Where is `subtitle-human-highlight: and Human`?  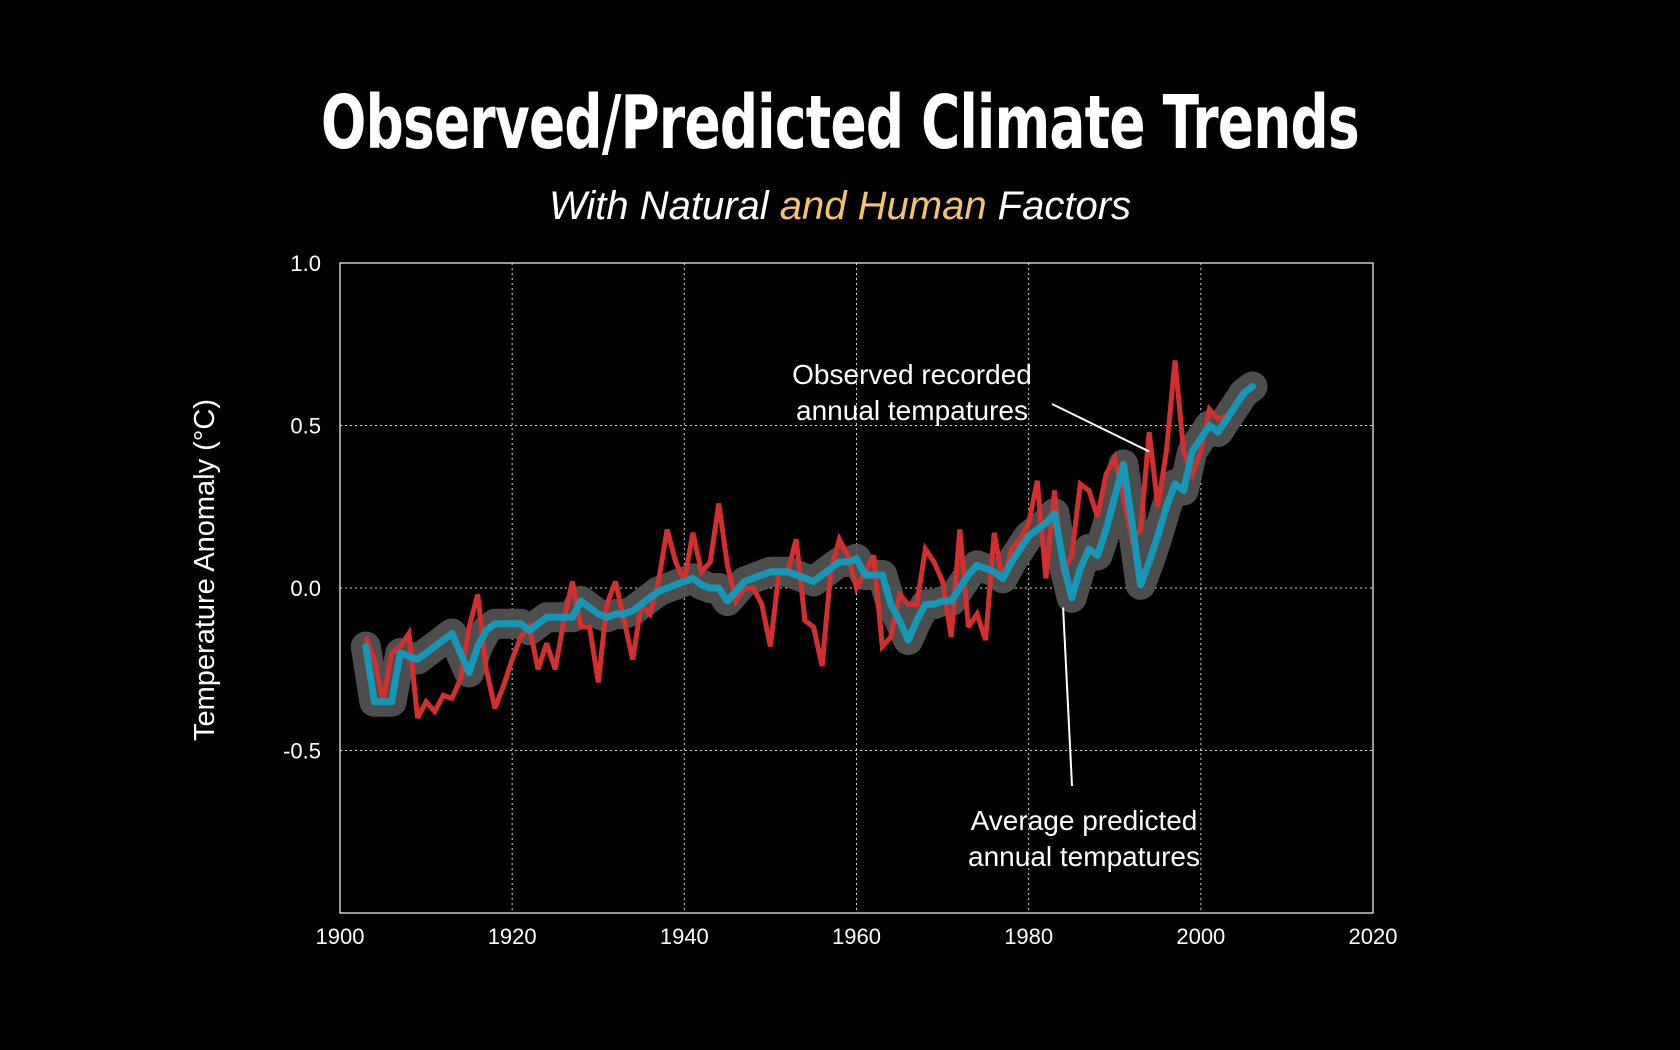 subtitle-human-highlight: and Human is located at coordinates (883, 206).